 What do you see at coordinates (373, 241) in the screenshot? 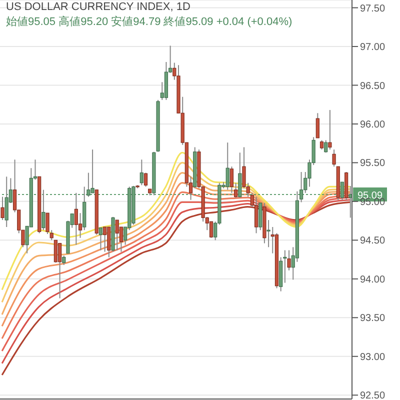
I see `y-tick-label: 94.50` at bounding box center [373, 241].